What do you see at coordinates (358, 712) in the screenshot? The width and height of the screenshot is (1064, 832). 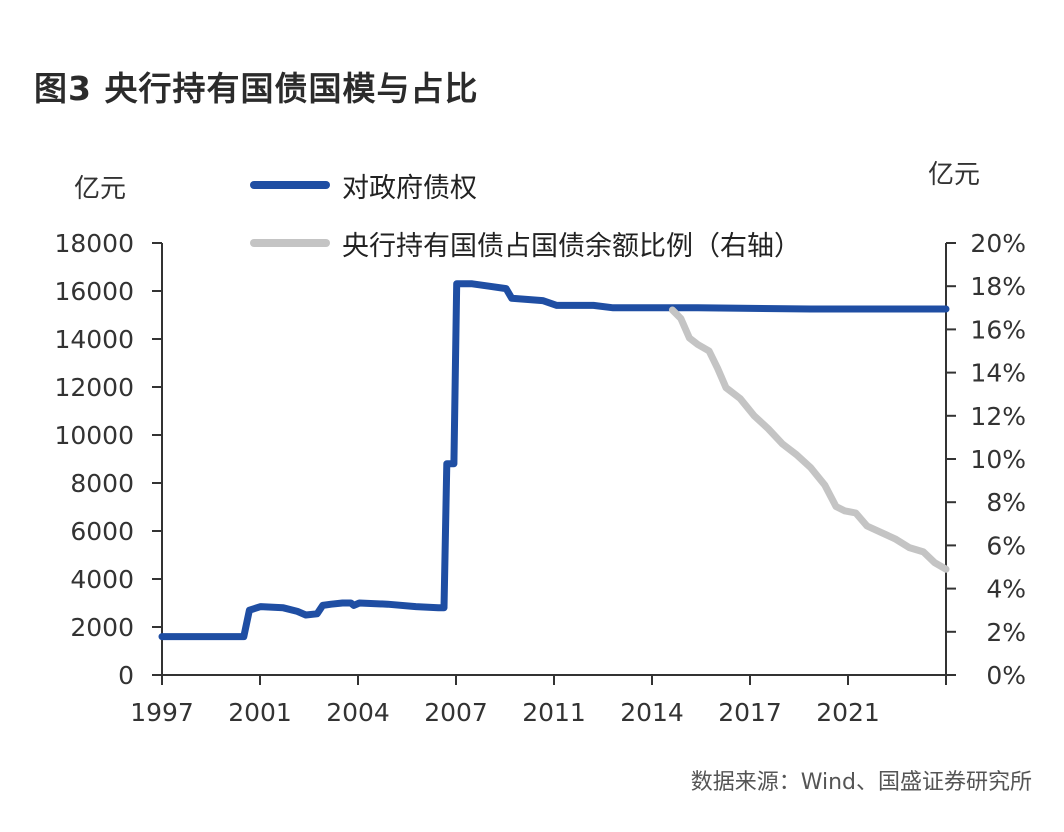 I see `x-tick-label: 2004` at bounding box center [358, 712].